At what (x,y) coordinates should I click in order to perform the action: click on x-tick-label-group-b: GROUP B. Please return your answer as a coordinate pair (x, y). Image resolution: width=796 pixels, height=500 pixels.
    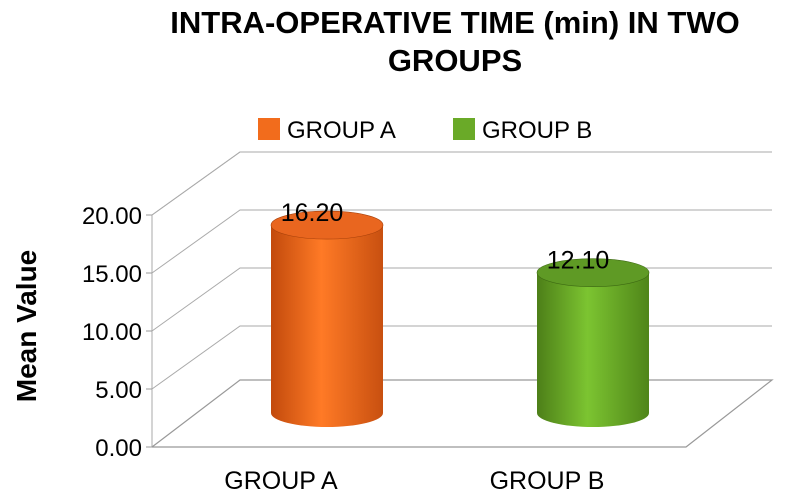
    Looking at the image, I should click on (547, 481).